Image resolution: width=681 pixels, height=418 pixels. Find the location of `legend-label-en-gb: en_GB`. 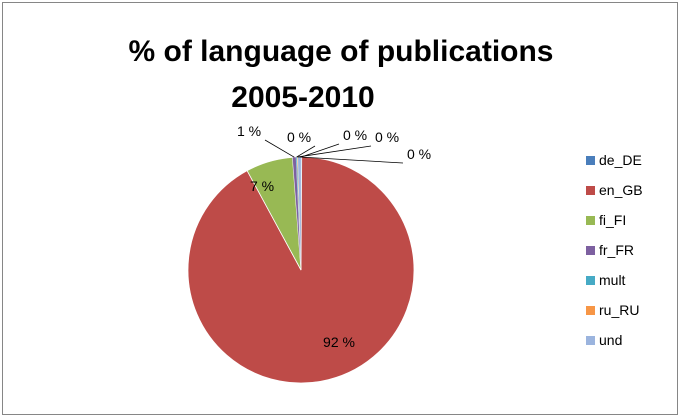

legend-label-en-gb: en_GB is located at coordinates (621, 190).